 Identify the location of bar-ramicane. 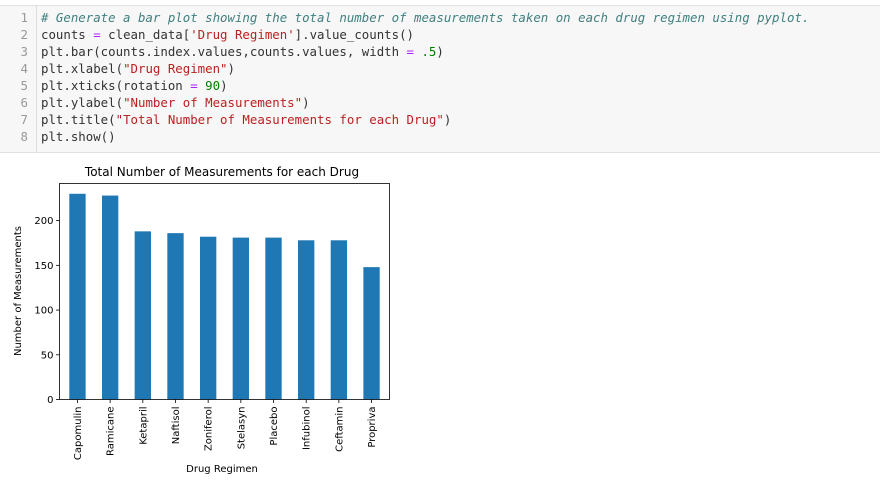
(110, 297).